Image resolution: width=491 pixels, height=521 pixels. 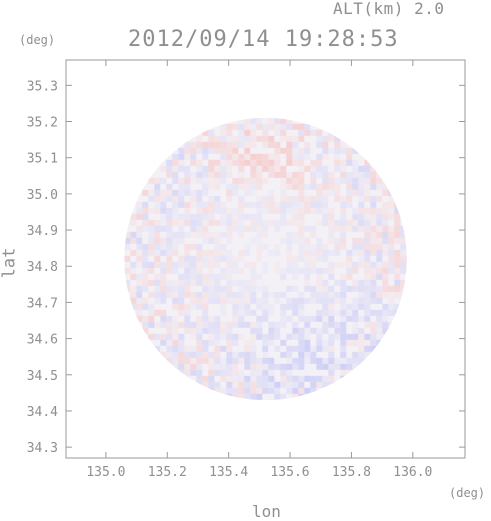 I want to click on x-axis-title: lon, so click(x=266, y=511).